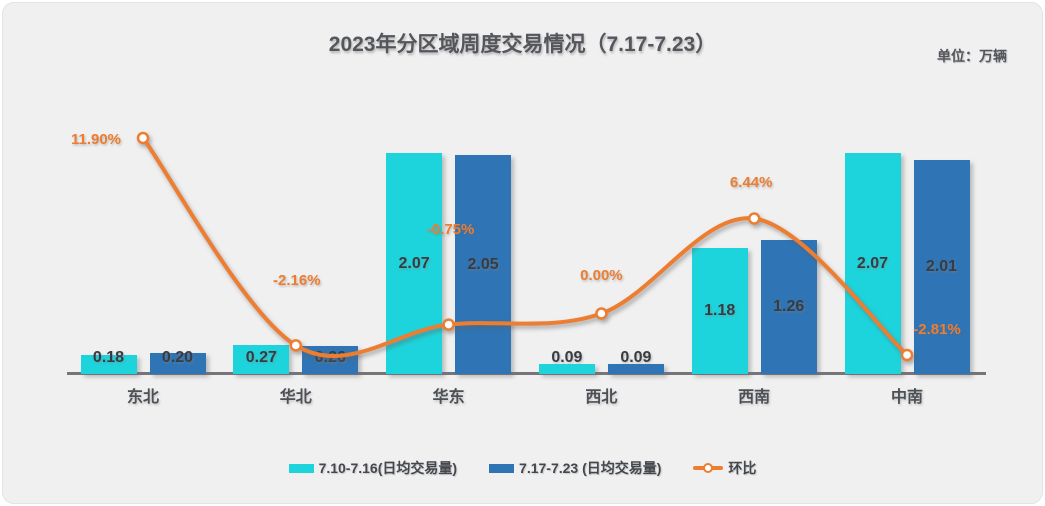 The width and height of the screenshot is (1045, 506). What do you see at coordinates (301, 468) in the screenshot?
I see `cyan-swatch-icon` at bounding box center [301, 468].